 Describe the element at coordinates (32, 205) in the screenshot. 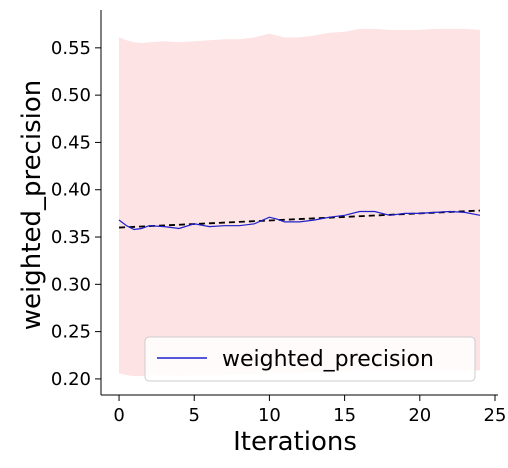

I see `y-axis-label: weighted_precision` at that location.